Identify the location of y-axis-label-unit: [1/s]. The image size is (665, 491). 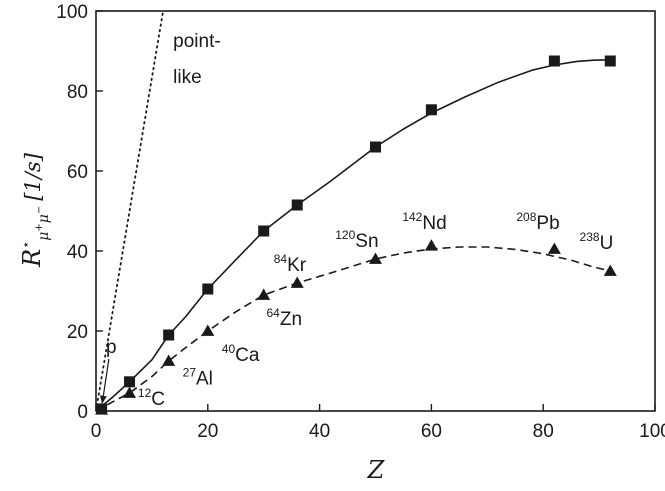
(33, 176).